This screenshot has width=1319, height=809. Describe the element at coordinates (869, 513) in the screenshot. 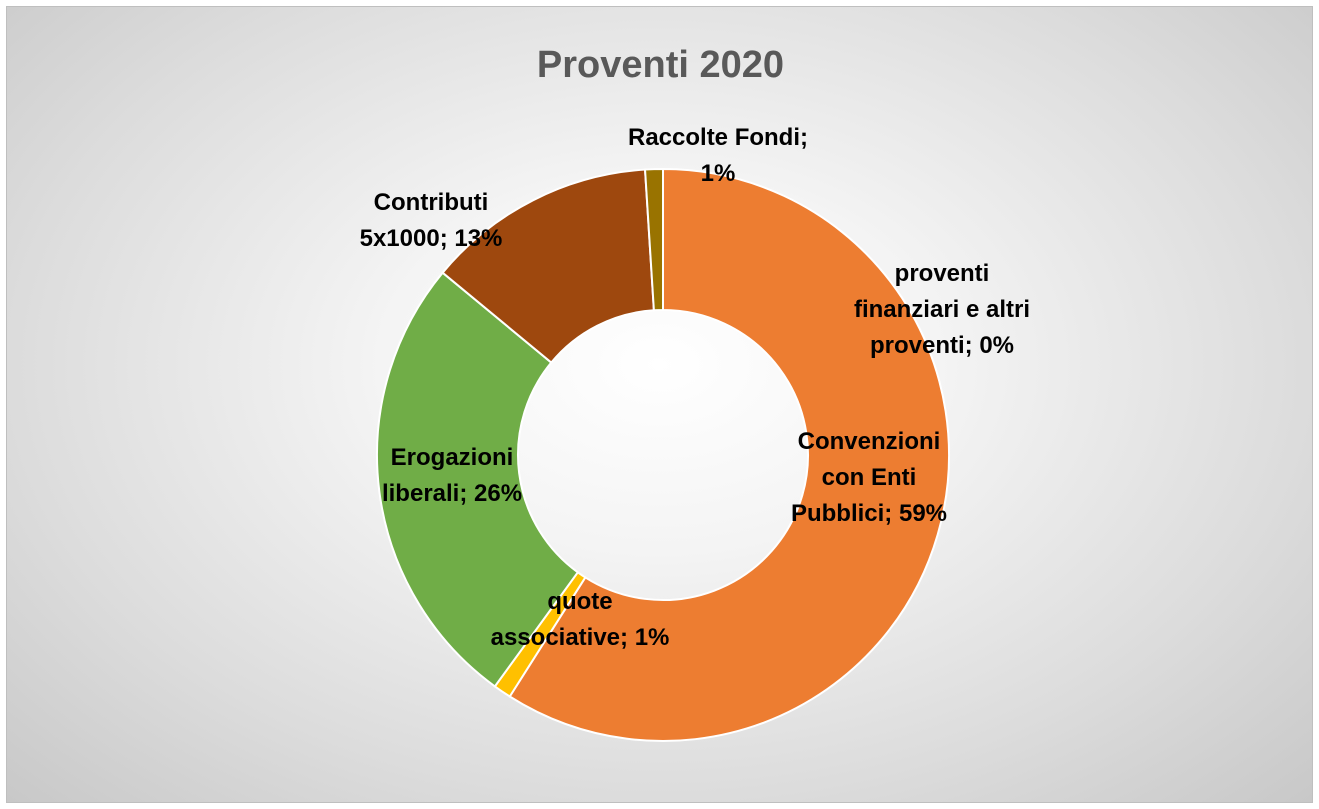

I see `data-label-line: Pubblici; 59%` at that location.